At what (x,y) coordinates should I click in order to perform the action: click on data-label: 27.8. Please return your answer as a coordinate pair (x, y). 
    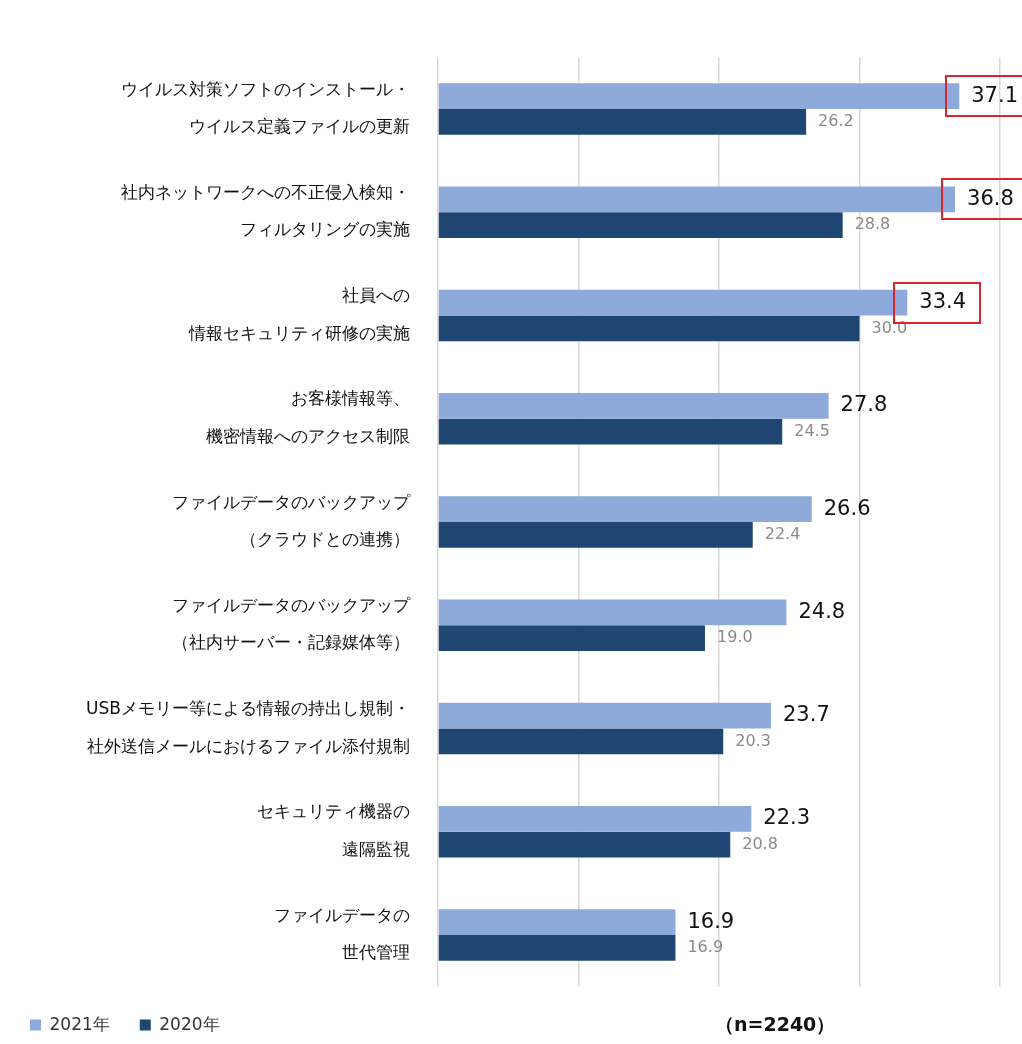
    Looking at the image, I should click on (864, 404).